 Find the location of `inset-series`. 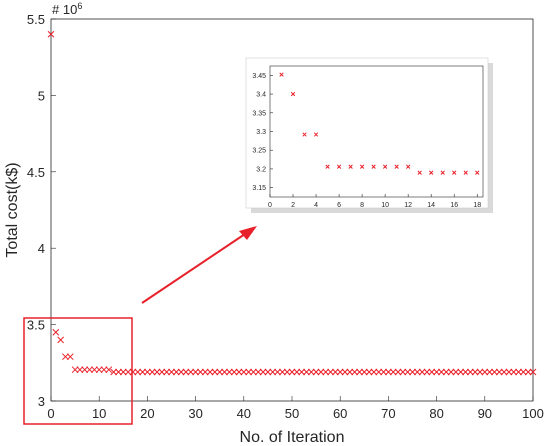

inset-series is located at coordinates (379, 123).